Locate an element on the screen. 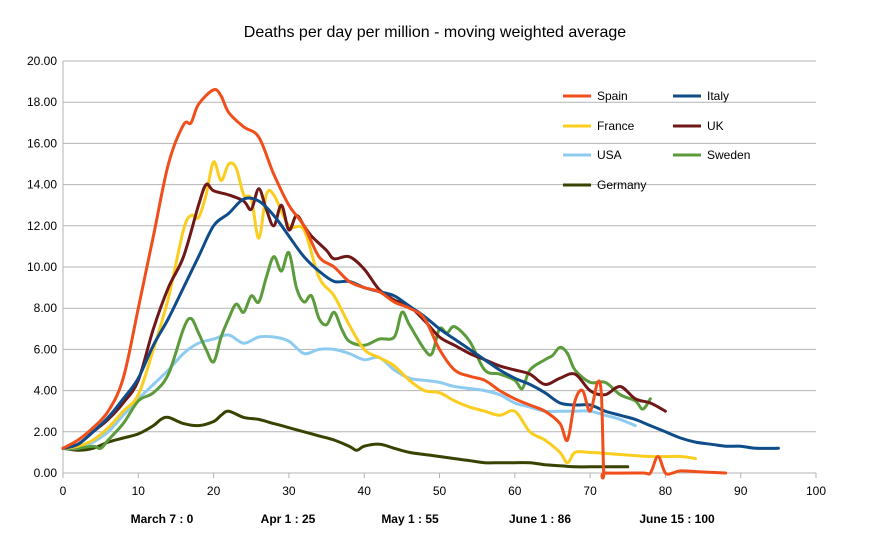  y-tick-label: 20.00 is located at coordinates (42, 61).